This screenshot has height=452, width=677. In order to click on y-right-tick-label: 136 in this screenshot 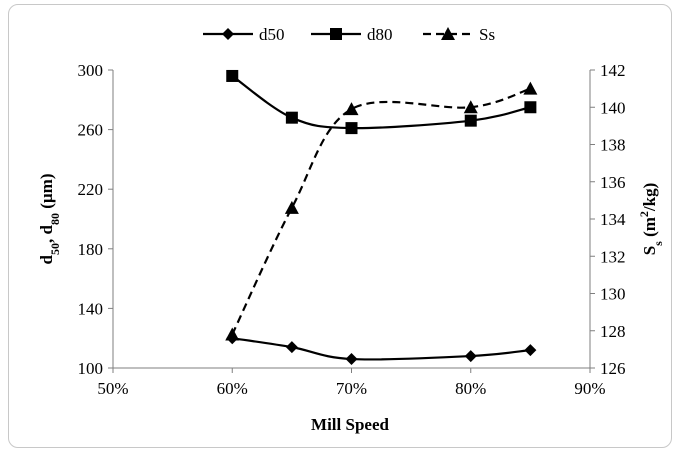, I will do `click(613, 182)`.